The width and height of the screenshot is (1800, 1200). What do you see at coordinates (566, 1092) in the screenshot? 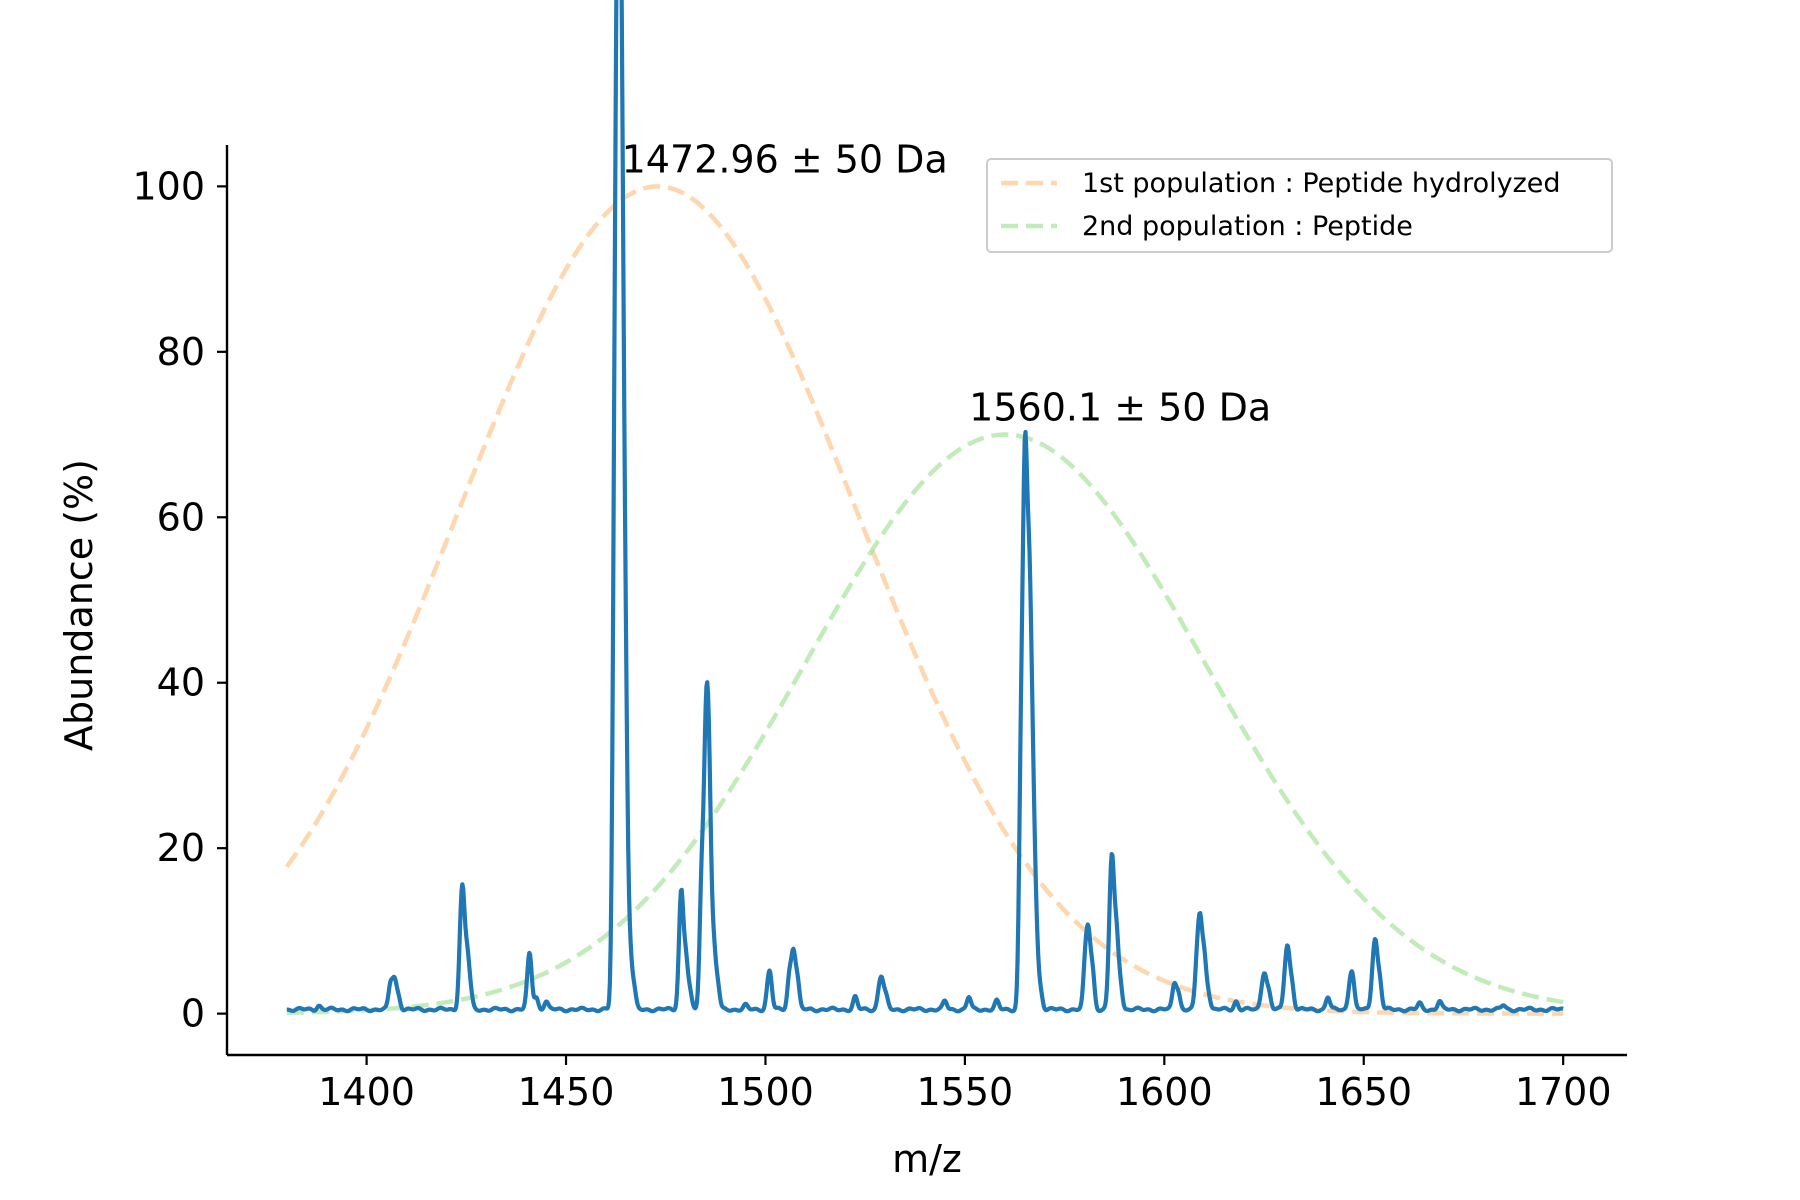
I see `x-tick-label: 1450` at bounding box center [566, 1092].